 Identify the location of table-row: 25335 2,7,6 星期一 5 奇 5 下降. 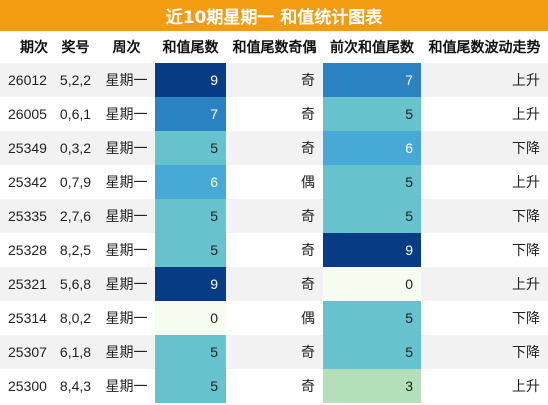
(274, 216).